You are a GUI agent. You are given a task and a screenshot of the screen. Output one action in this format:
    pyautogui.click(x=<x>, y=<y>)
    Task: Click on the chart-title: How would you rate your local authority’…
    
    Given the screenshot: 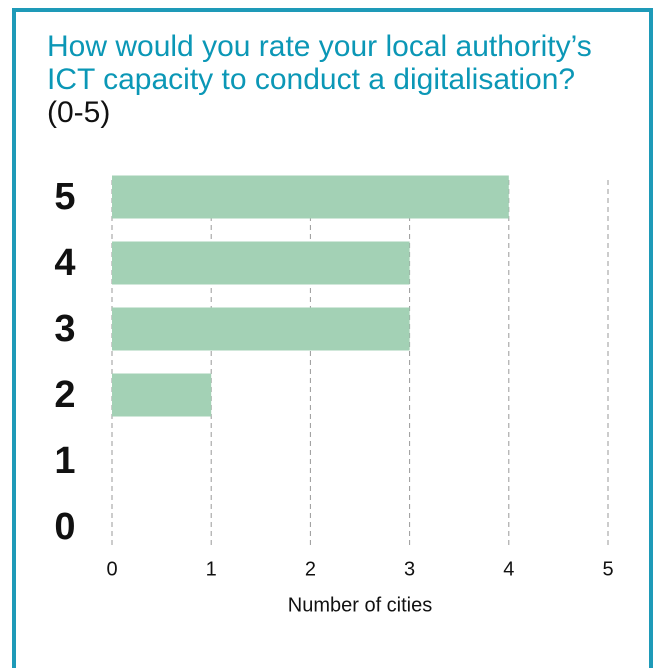 What is the action you would take?
    pyautogui.click(x=327, y=79)
    